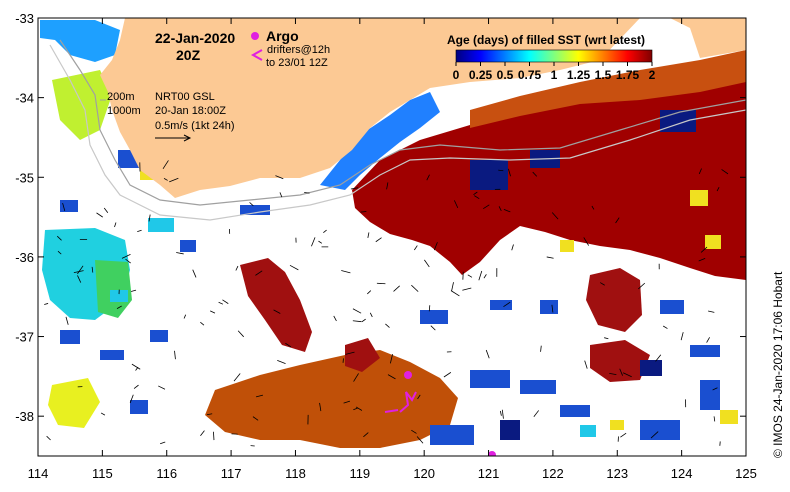 The image size is (790, 492). What do you see at coordinates (554, 75) in the screenshot?
I see `colorbar-tick-label: 1` at bounding box center [554, 75].